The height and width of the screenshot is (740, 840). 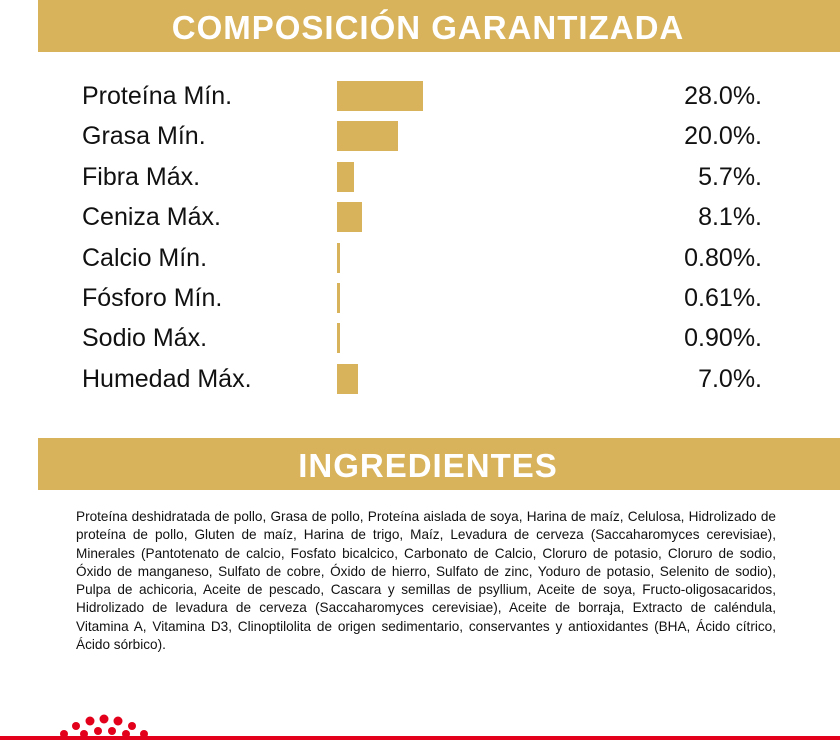 I want to click on row-label: Ceniza Máx., so click(x=151, y=217).